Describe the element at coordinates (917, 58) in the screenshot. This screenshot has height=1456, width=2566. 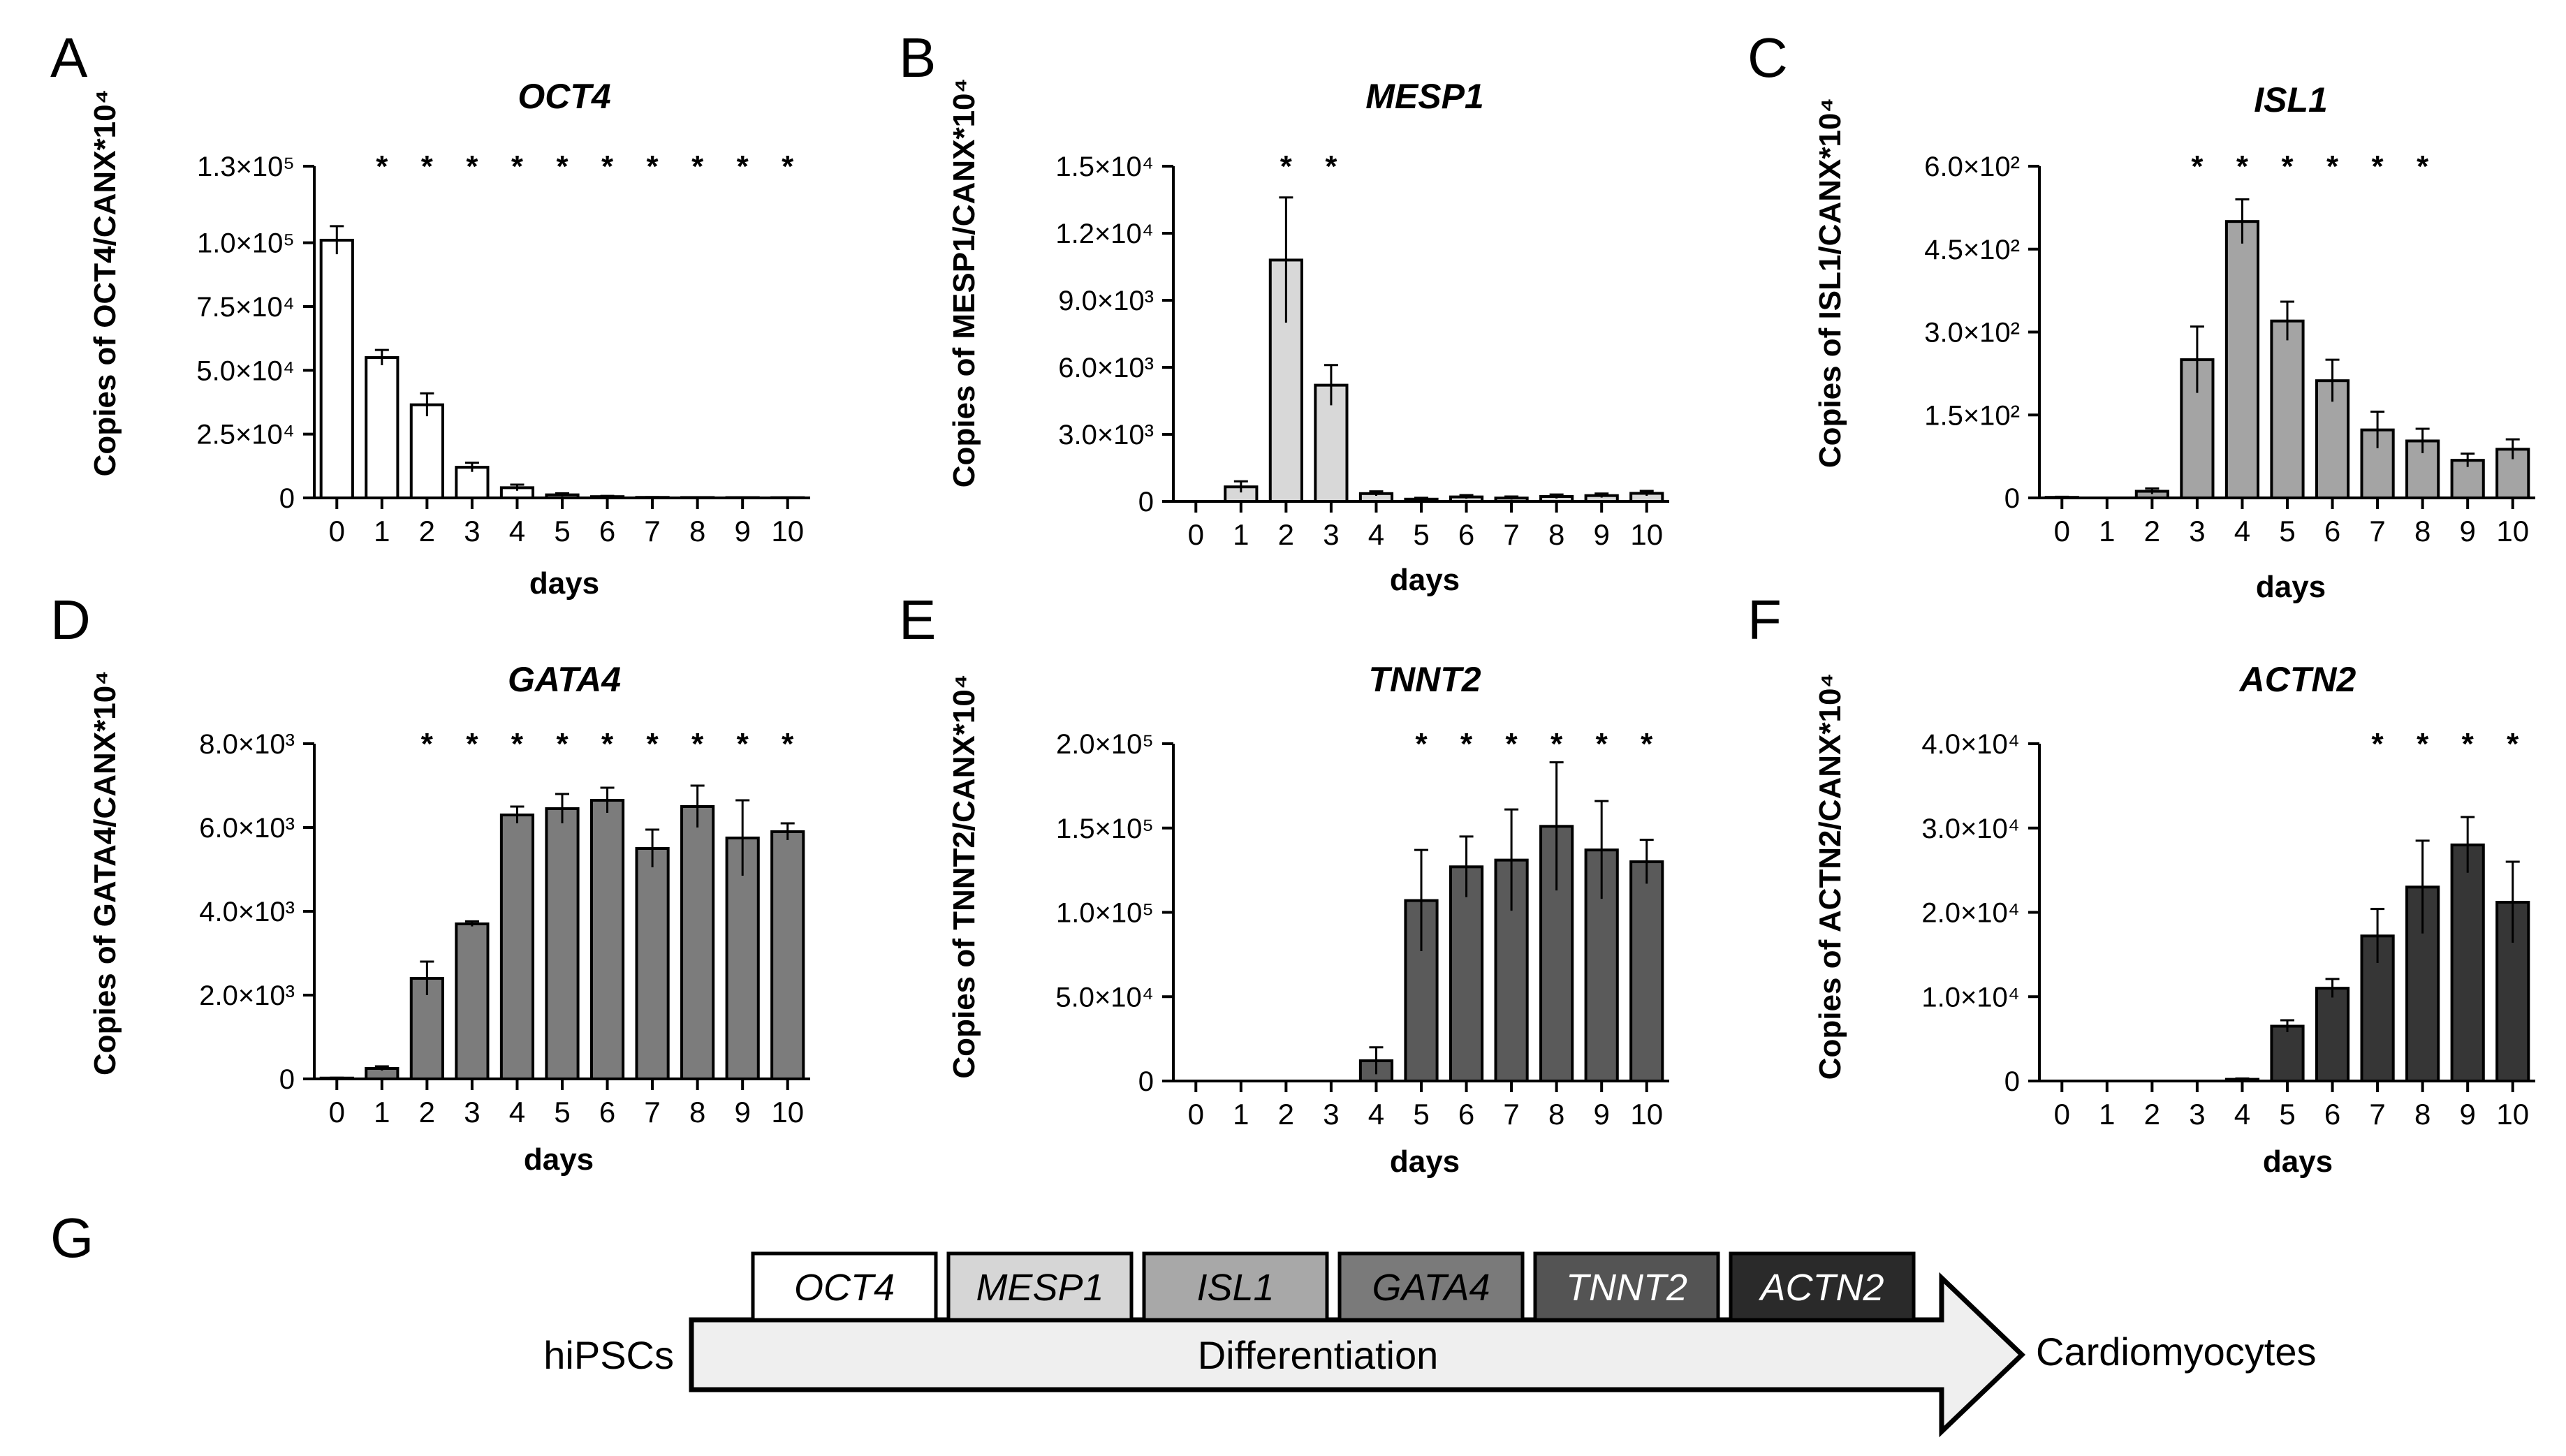
I see `panel-label-B: B` at that location.